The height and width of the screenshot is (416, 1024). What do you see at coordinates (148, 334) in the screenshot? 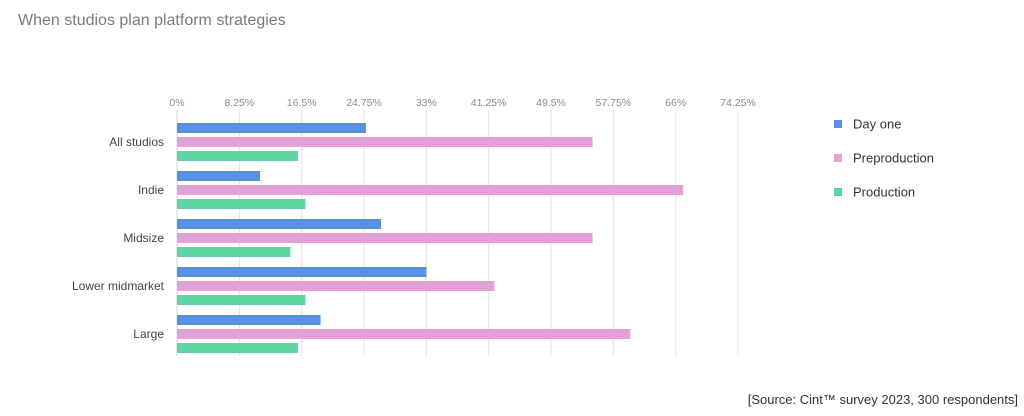
I see `category-label: Large` at bounding box center [148, 334].